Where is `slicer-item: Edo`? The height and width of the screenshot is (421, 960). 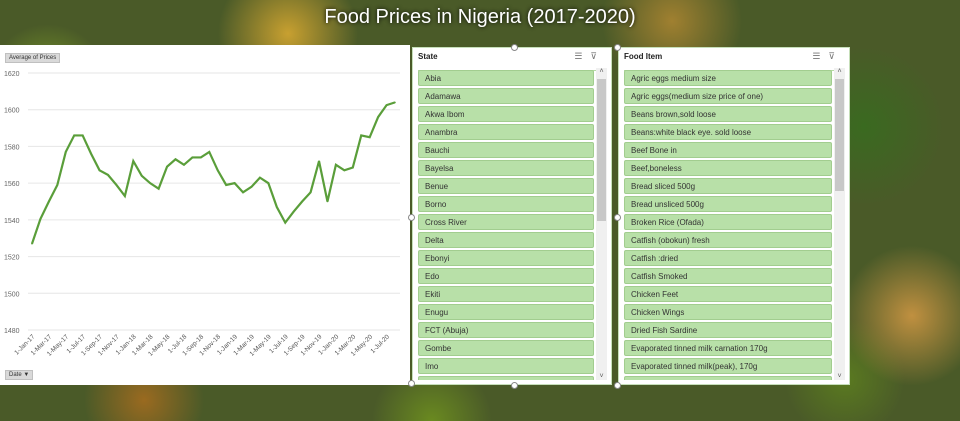 slicer-item: Edo is located at coordinates (506, 276).